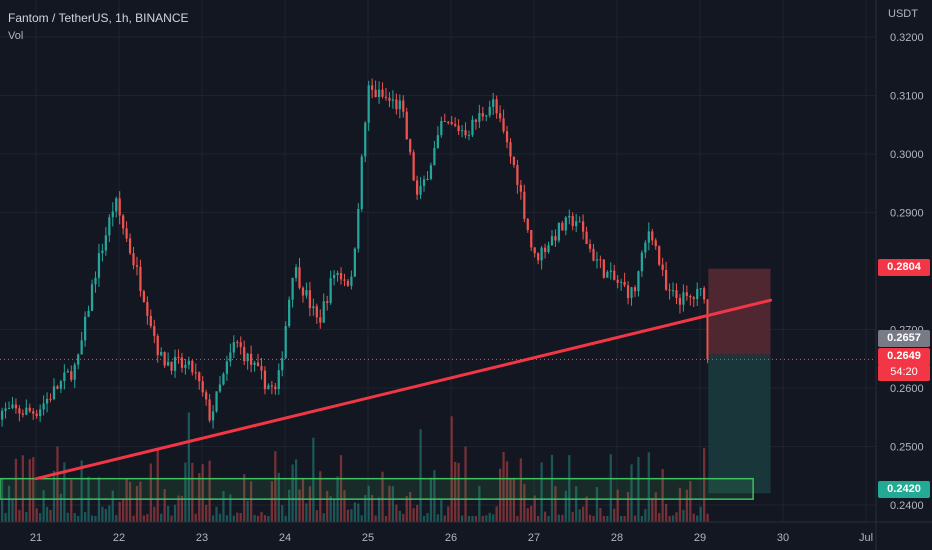 This screenshot has height=550, width=932. I want to click on currency-label: USDT, so click(903, 14).